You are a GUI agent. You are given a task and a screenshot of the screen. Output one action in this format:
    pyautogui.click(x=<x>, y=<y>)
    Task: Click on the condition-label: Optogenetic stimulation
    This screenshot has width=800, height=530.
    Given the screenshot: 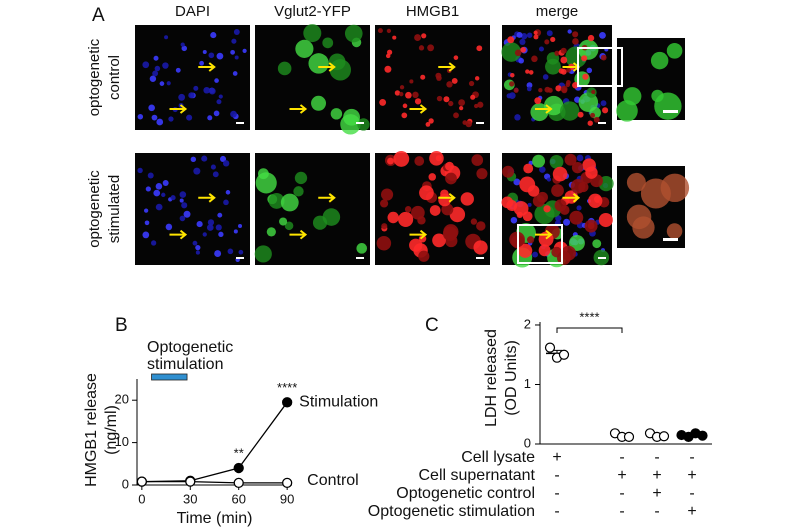 What is the action you would take?
    pyautogui.click(x=451, y=511)
    